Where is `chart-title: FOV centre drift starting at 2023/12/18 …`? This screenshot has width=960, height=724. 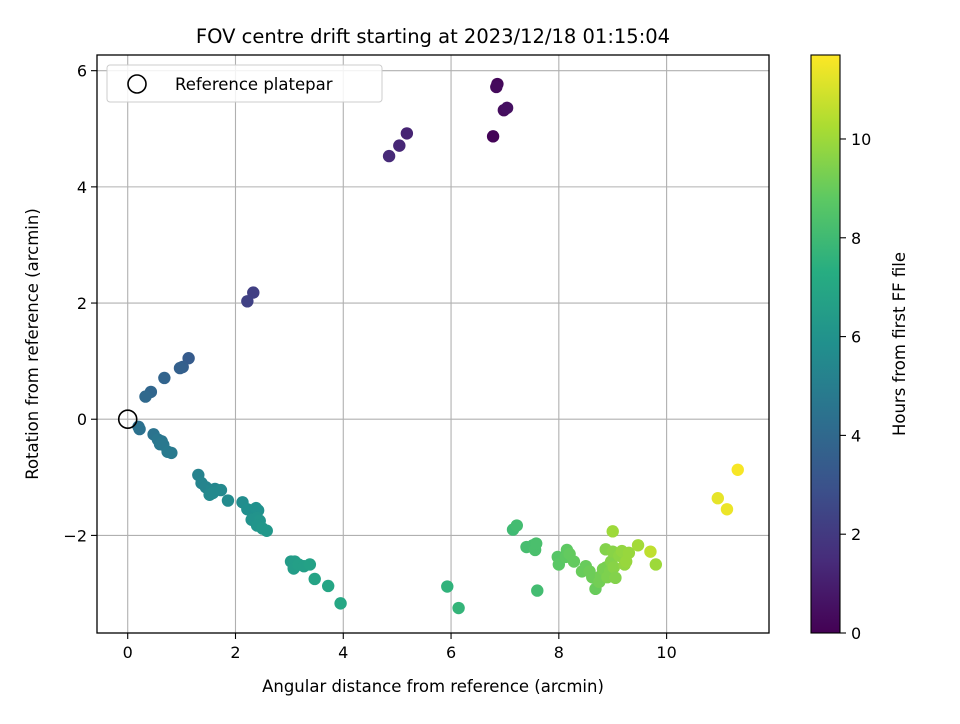
chart-title: FOV centre drift starting at 2023/12/18 … is located at coordinates (433, 36).